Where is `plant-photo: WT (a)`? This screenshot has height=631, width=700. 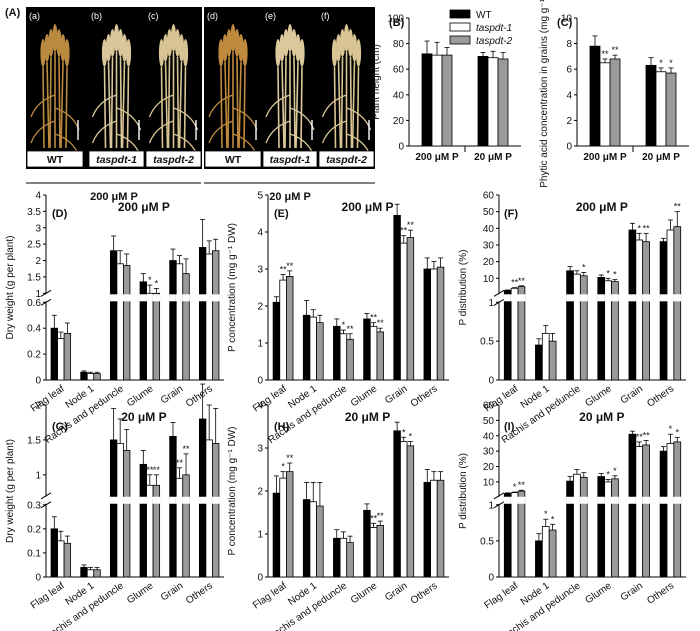
plant-photo: WT (a) is located at coordinates (55, 89).